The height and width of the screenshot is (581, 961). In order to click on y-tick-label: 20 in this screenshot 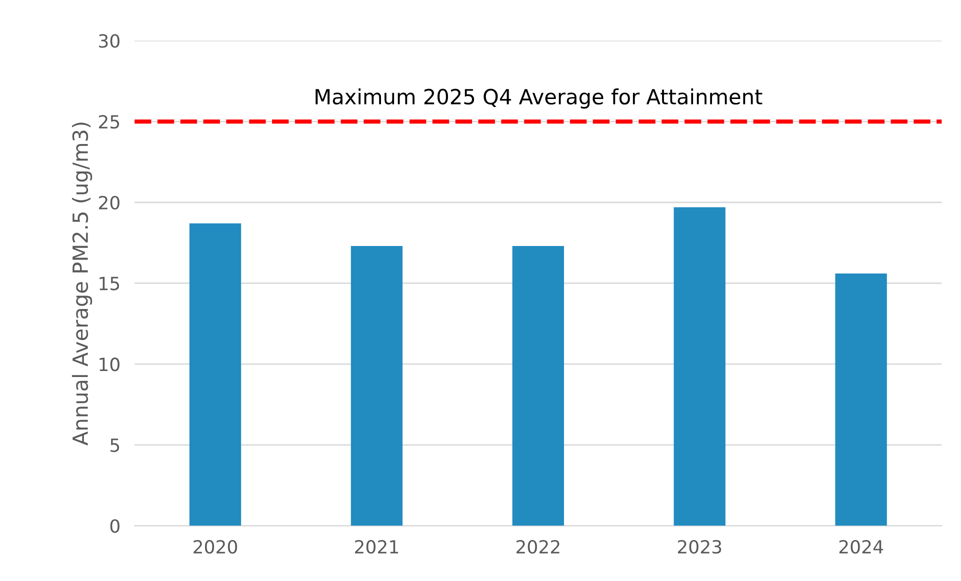, I will do `click(109, 203)`.